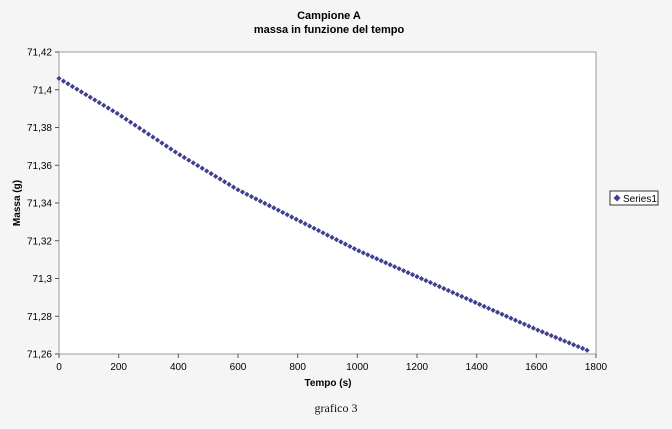 The image size is (672, 429). What do you see at coordinates (327, 383) in the screenshot?
I see `x-axis-title: Tempo (s)` at bounding box center [327, 383].